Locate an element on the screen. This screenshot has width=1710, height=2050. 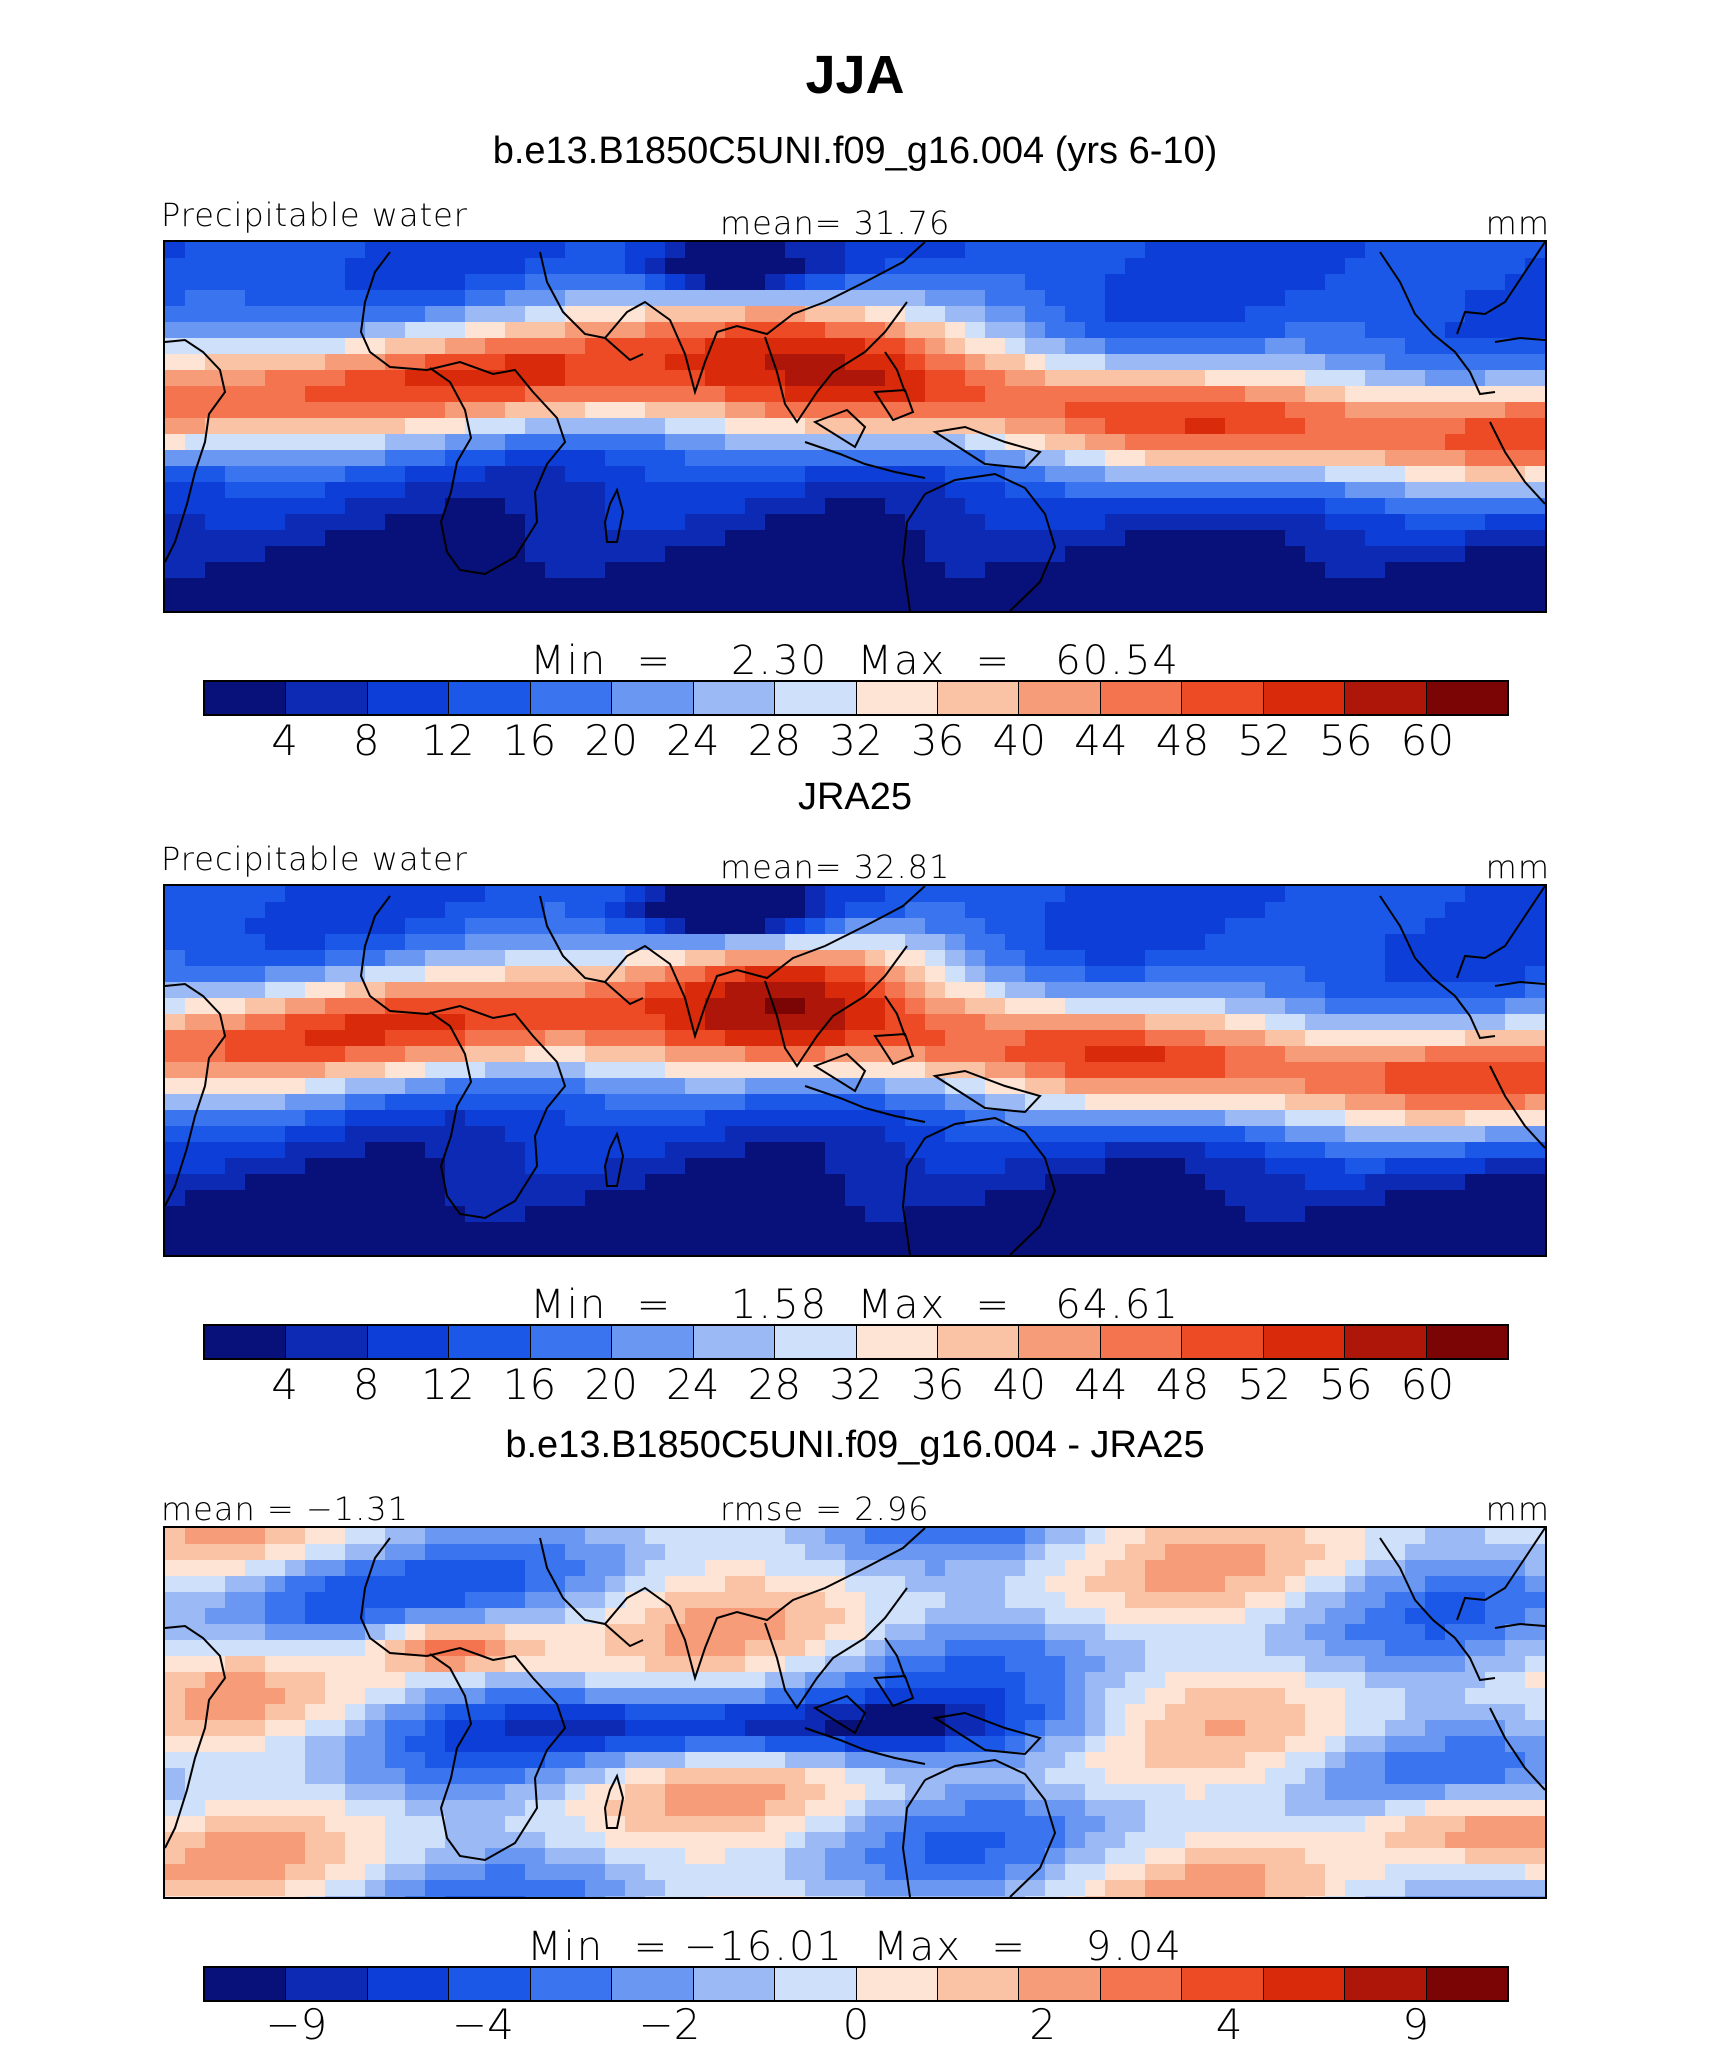
colorbar-tick-label: 16 is located at coordinates (529, 1384).